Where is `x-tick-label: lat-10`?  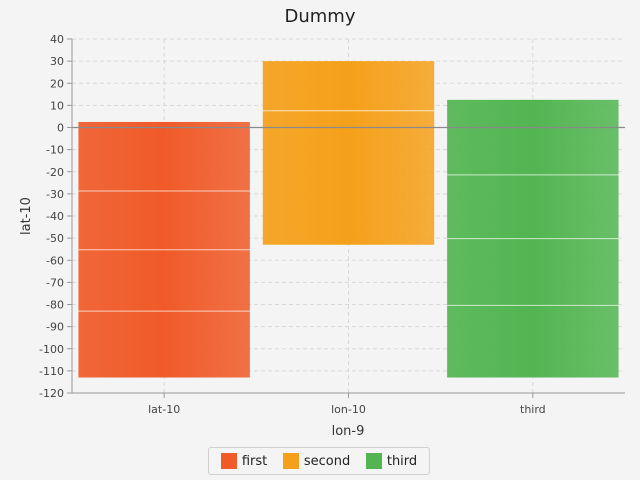
x-tick-label: lat-10 is located at coordinates (164, 409).